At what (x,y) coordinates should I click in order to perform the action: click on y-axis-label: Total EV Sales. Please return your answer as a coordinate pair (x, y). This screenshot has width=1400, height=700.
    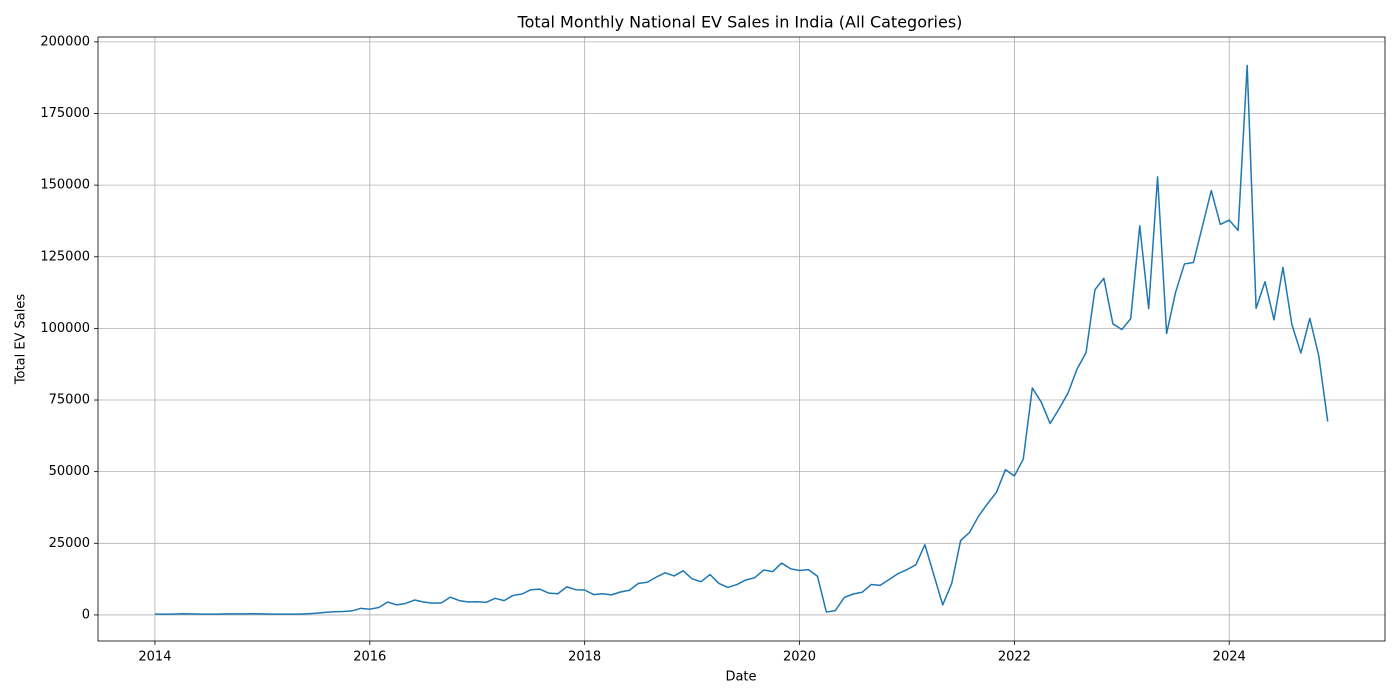
    Looking at the image, I should click on (21, 340).